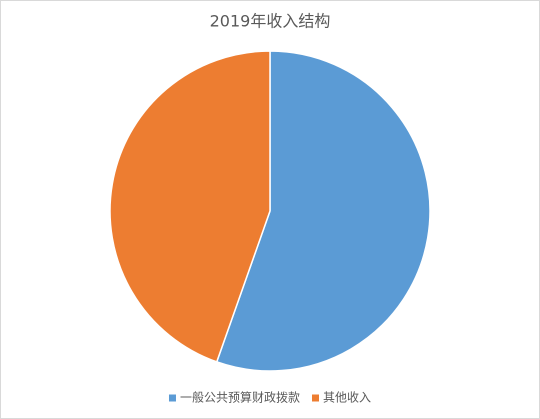  I want to click on chart-title: 2019年收入结构, so click(270, 21).